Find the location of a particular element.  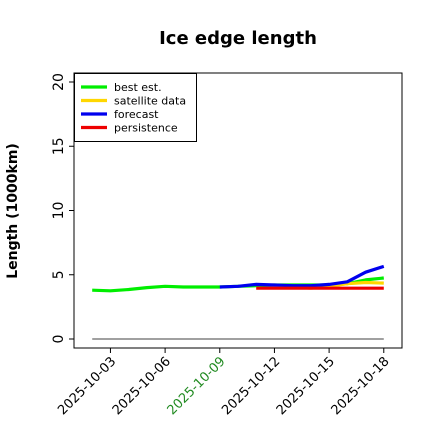

y-tick-label: 5 is located at coordinates (59, 274).